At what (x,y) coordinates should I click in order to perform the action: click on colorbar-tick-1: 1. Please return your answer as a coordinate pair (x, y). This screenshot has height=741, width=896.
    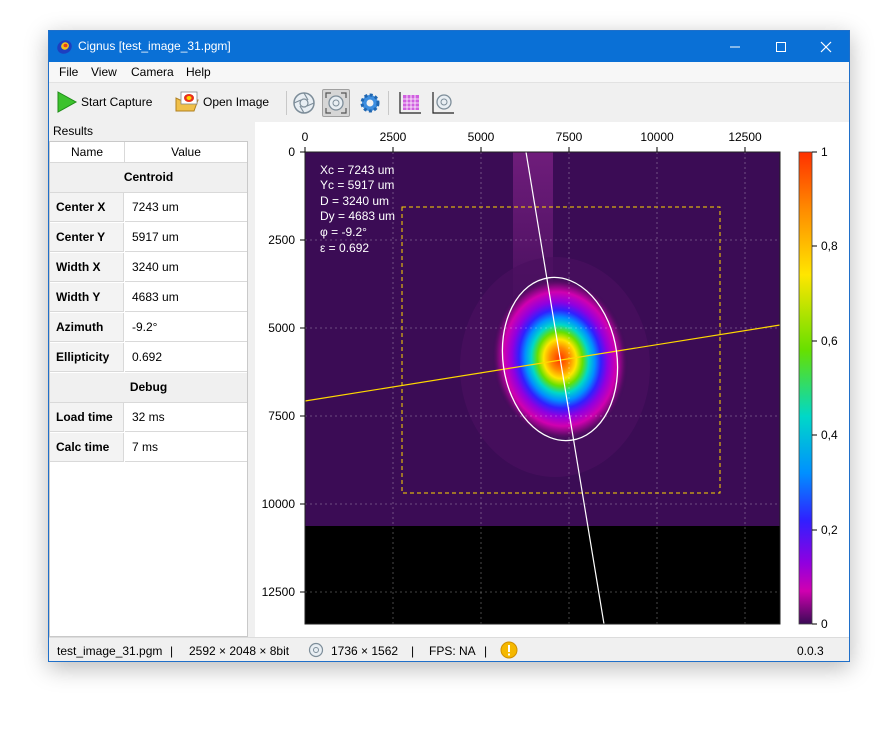
    Looking at the image, I should click on (824, 152).